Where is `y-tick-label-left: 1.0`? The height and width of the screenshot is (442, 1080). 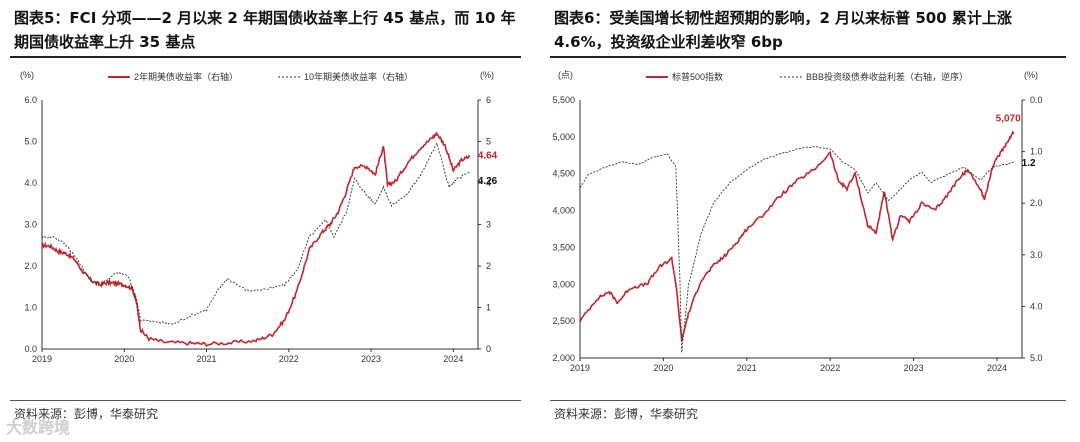 y-tick-label-left: 1.0 is located at coordinates (30, 308).